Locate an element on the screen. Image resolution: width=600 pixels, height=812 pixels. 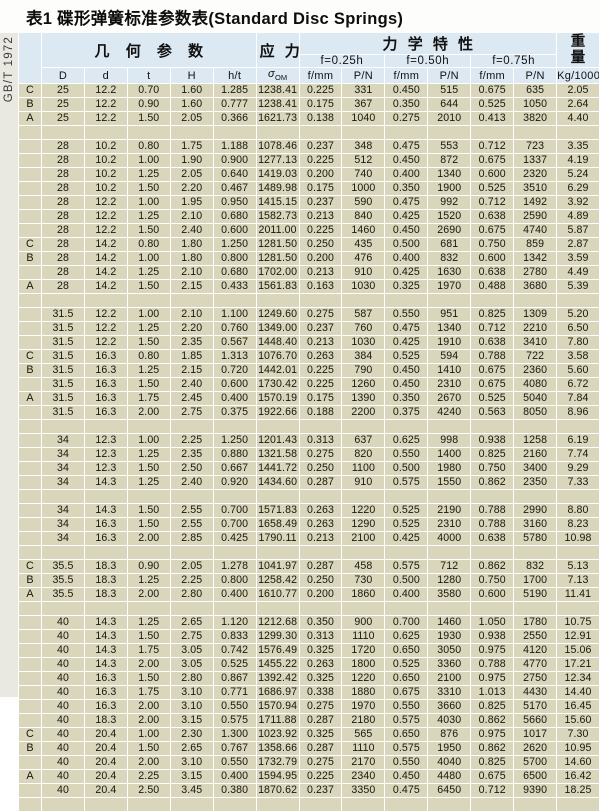
cell-p-n-0-75h-: 4120 is located at coordinates (535, 650).